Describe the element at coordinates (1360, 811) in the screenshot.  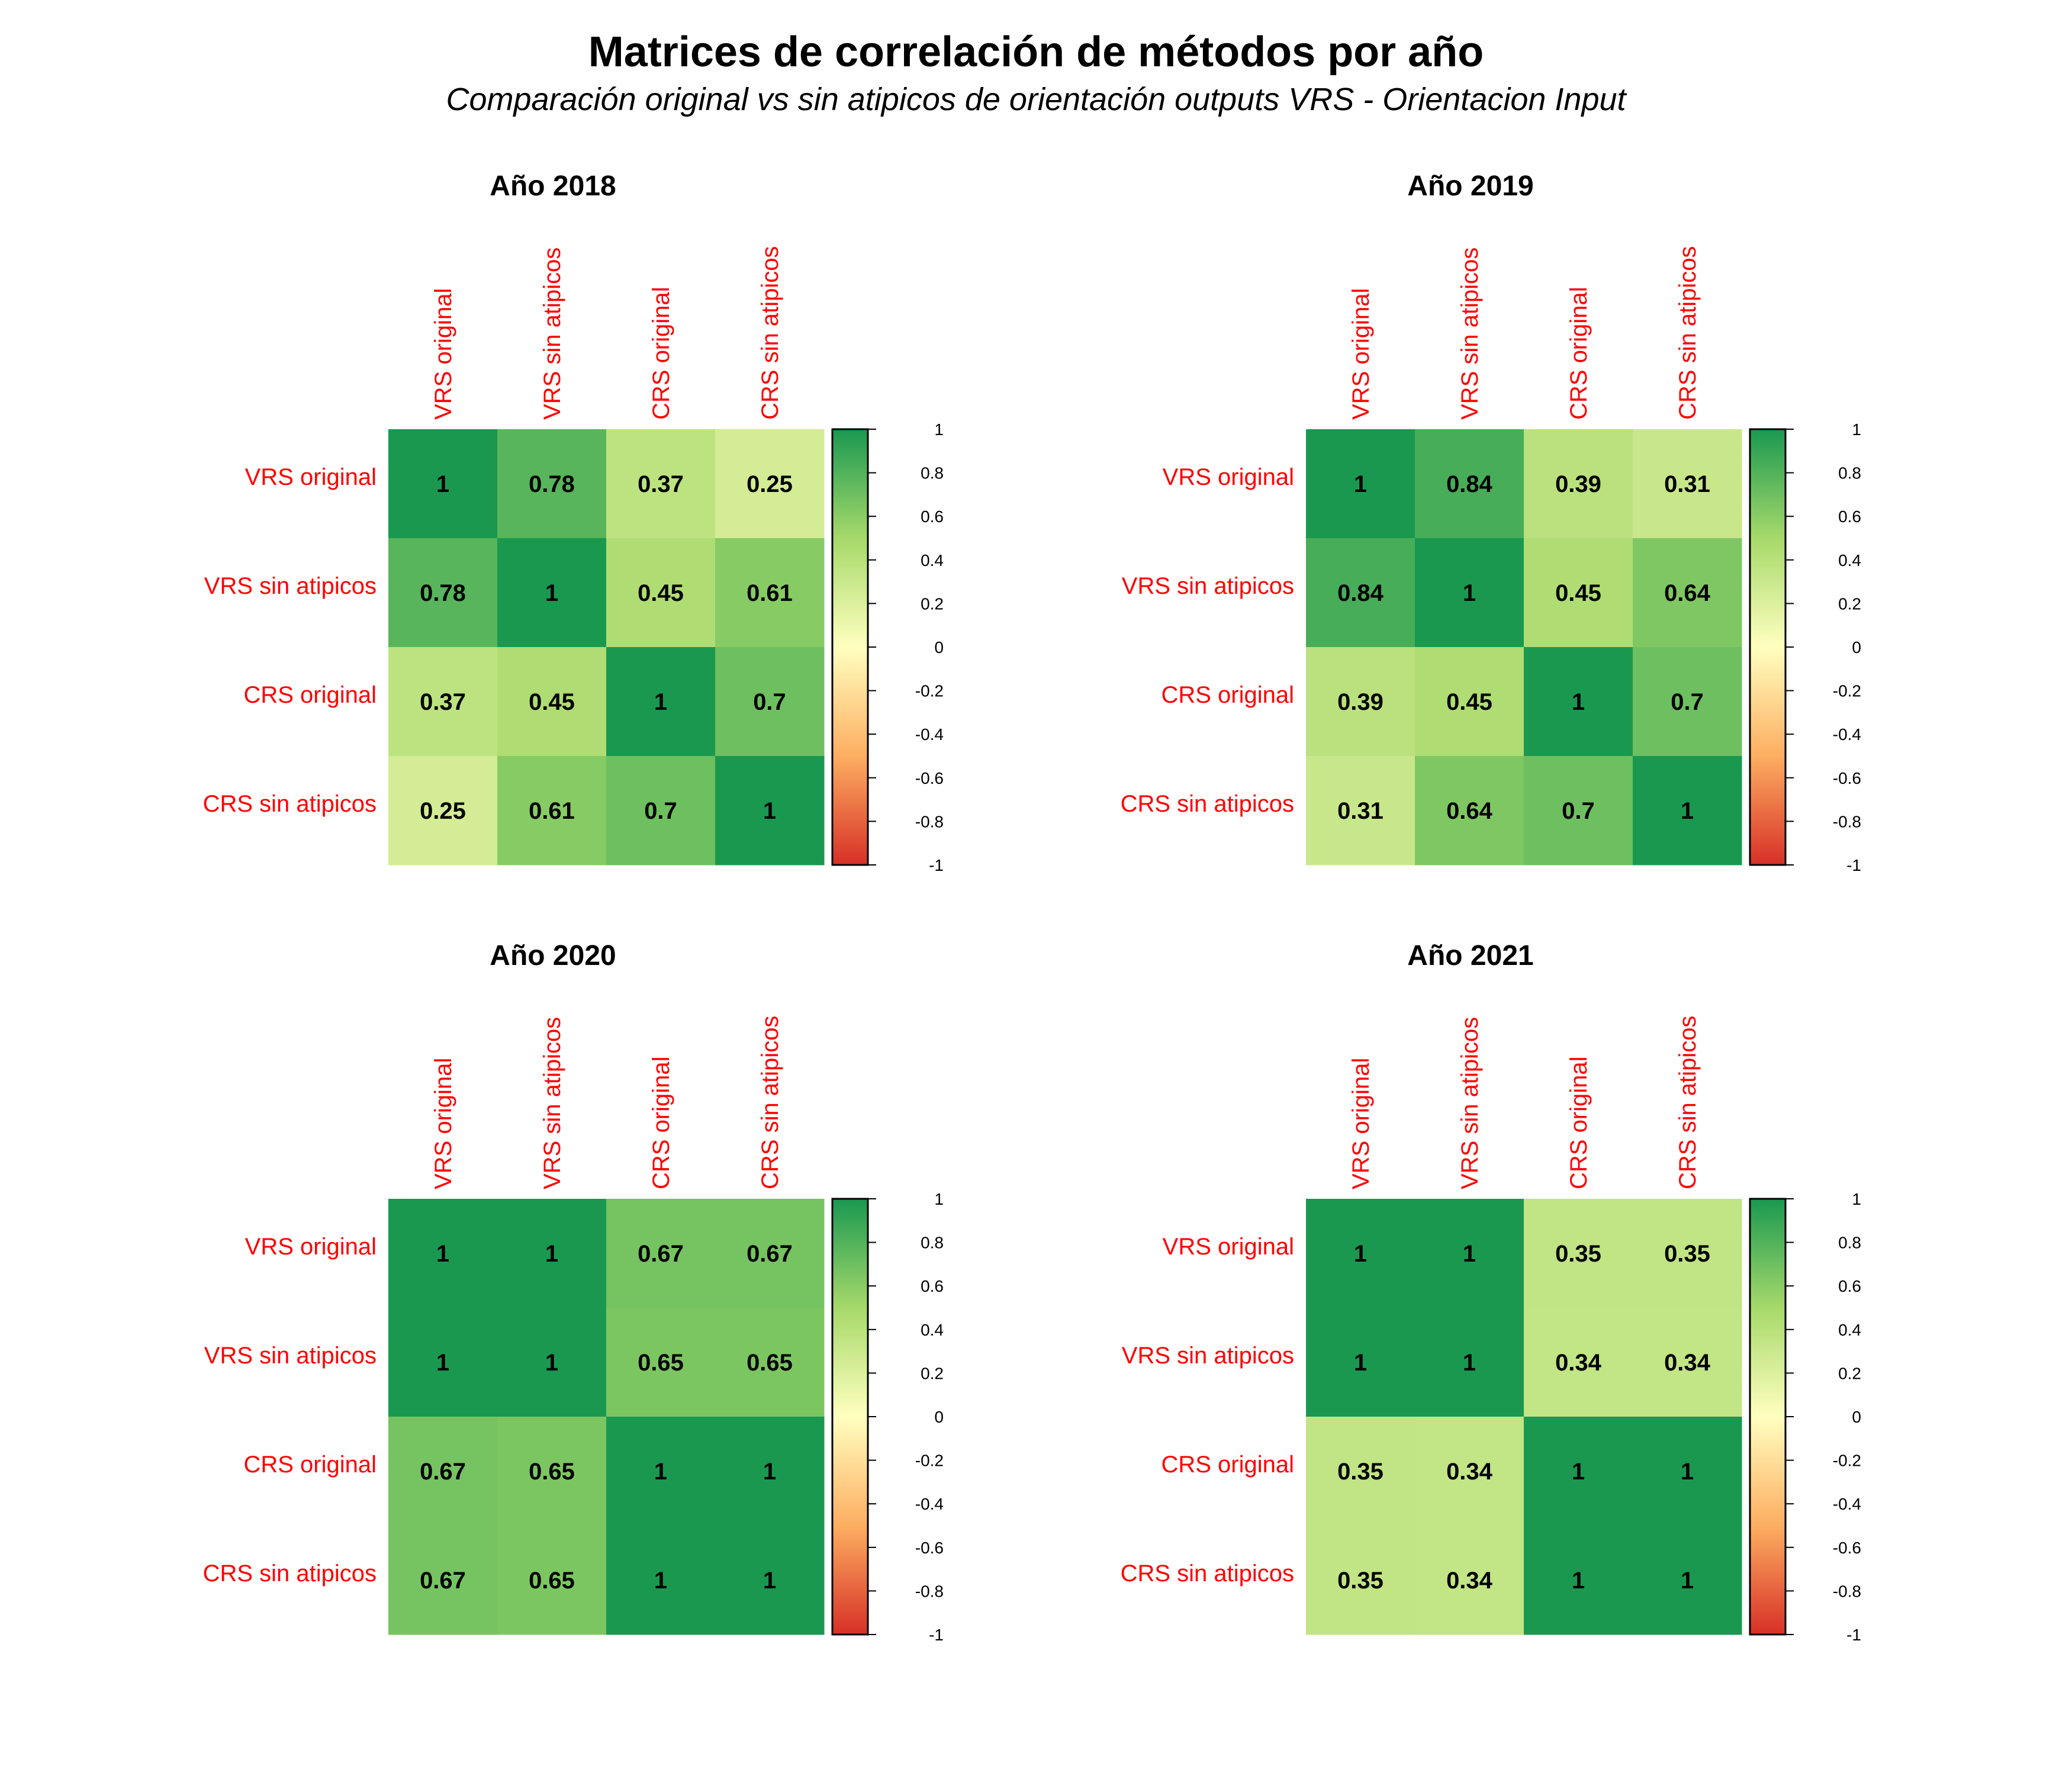
I see `cell-value-label: 0.31` at that location.